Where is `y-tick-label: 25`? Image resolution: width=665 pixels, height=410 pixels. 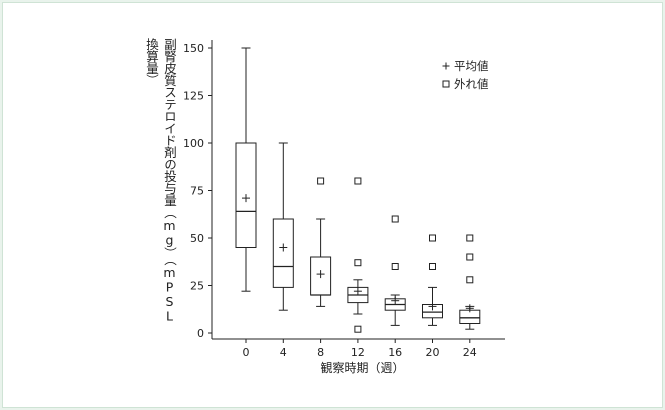 y-tick-label: 25 is located at coordinates (197, 286).